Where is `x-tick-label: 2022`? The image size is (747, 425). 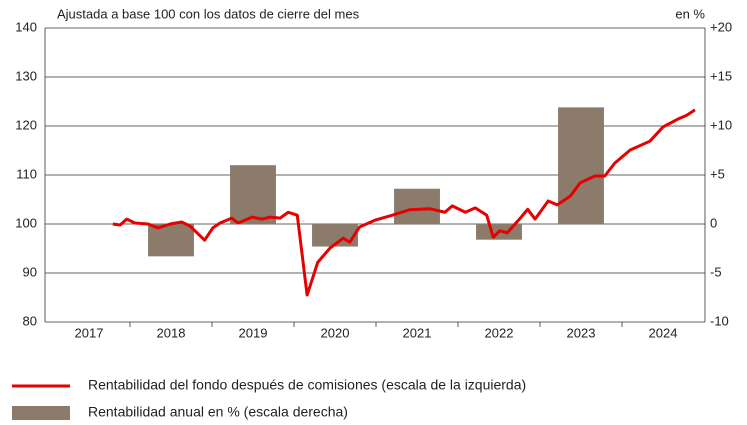 x-tick-label: 2022 is located at coordinates (499, 332).